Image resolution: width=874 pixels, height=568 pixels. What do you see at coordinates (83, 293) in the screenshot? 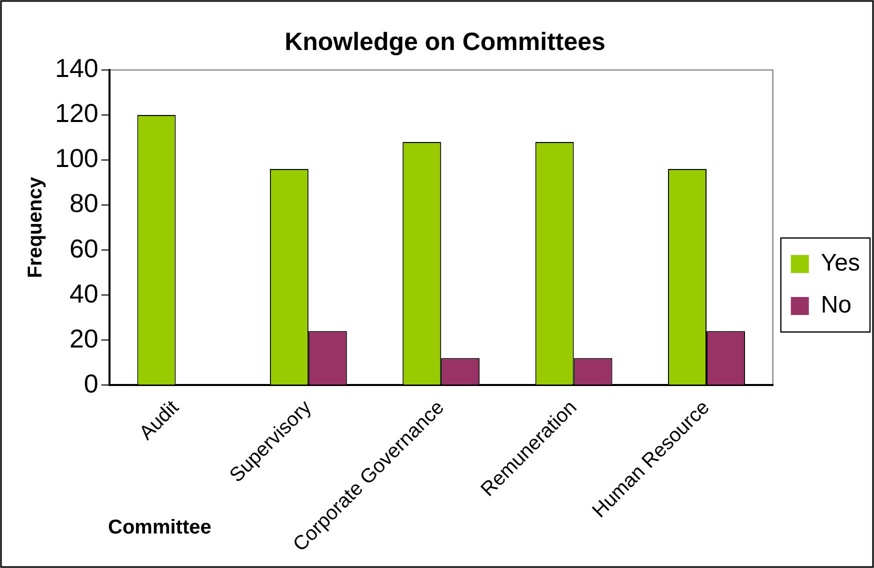
I see `y-tick-label: 40` at bounding box center [83, 293].